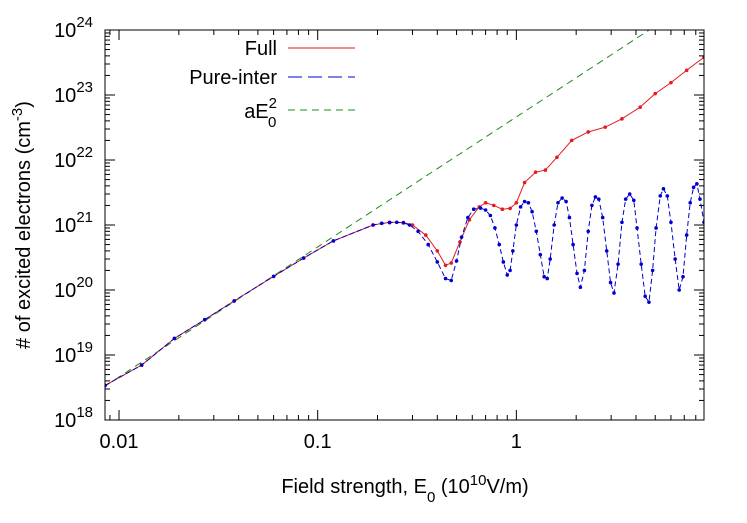  I want to click on y-tick-label: 1024, so click(73, 28).